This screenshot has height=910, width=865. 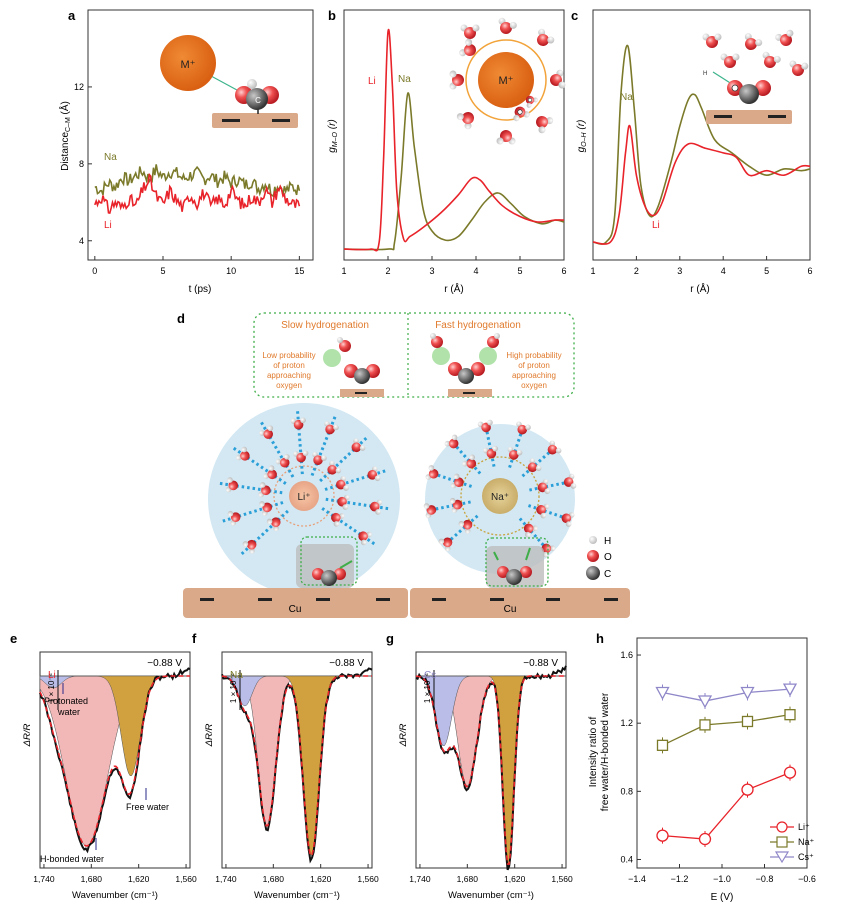 What do you see at coordinates (200, 135) in the screenshot?
I see `panel-a-frame` at bounding box center [200, 135].